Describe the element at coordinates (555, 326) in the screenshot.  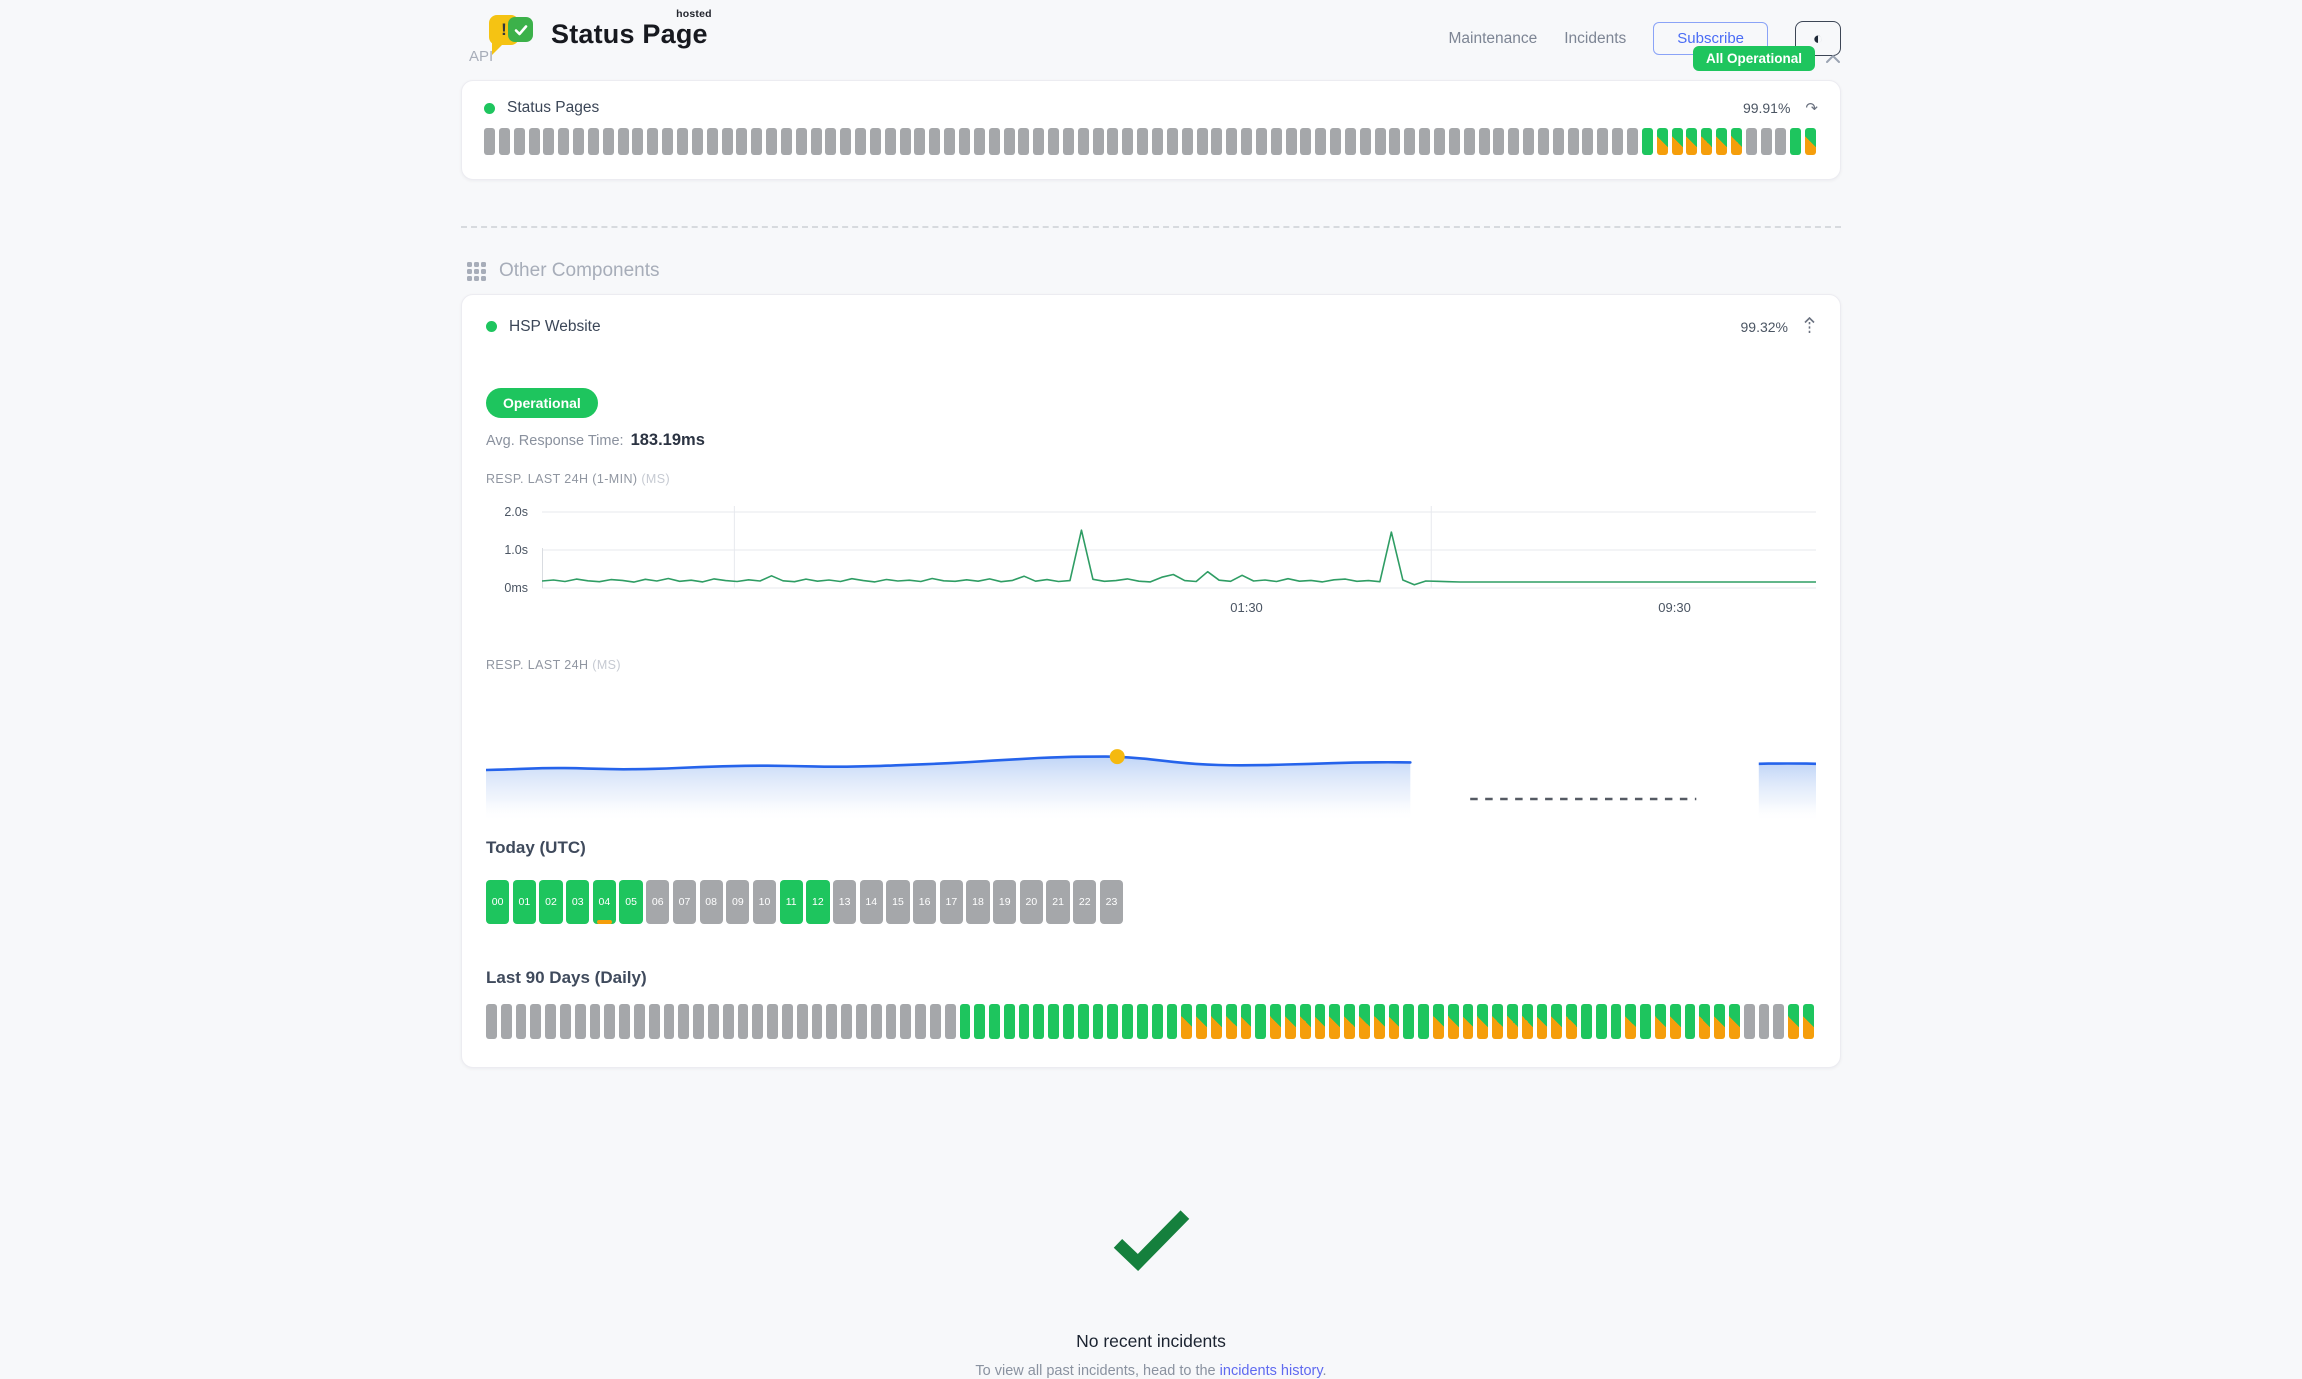
I see `component-name: HSP Website` at that location.